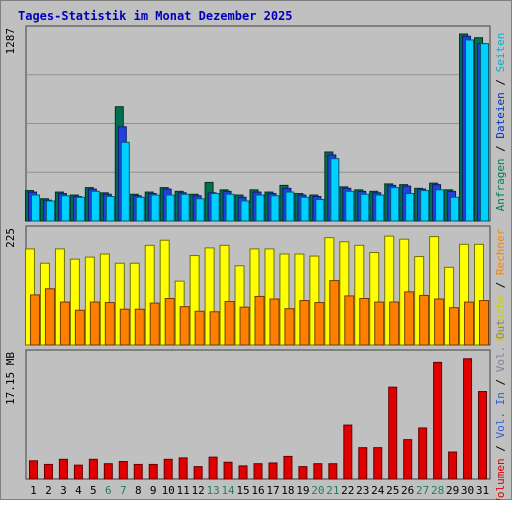 This screenshot has width=512, height=505. What do you see at coordinates (500, 409) in the screenshot?
I see `panel-3-legend: Volumen / Vol. In / Vol. Out` at bounding box center [500, 409].